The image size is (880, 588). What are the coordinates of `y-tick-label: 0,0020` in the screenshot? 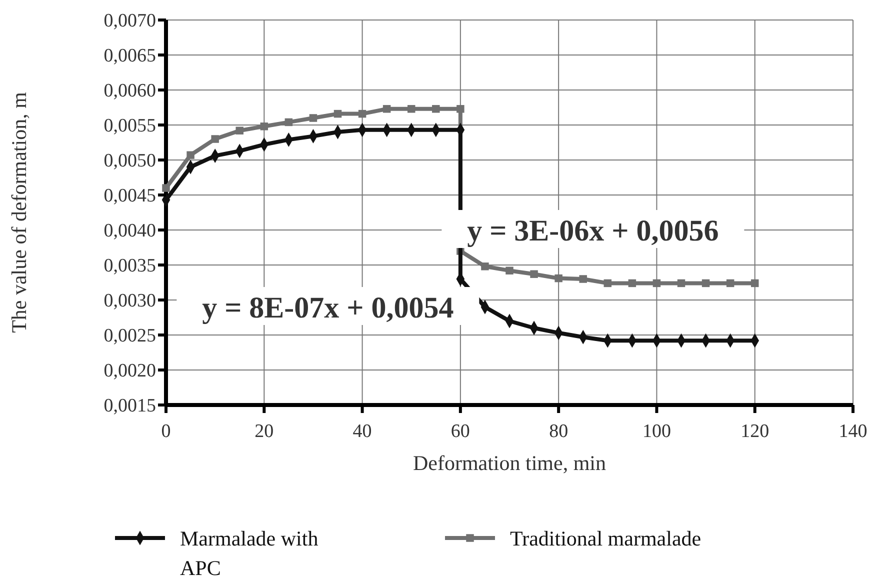 It's located at (130, 371).